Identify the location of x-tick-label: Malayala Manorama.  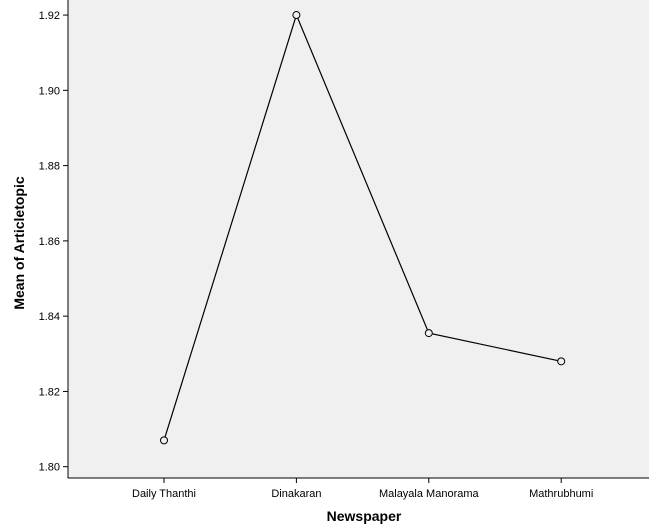
(429, 494).